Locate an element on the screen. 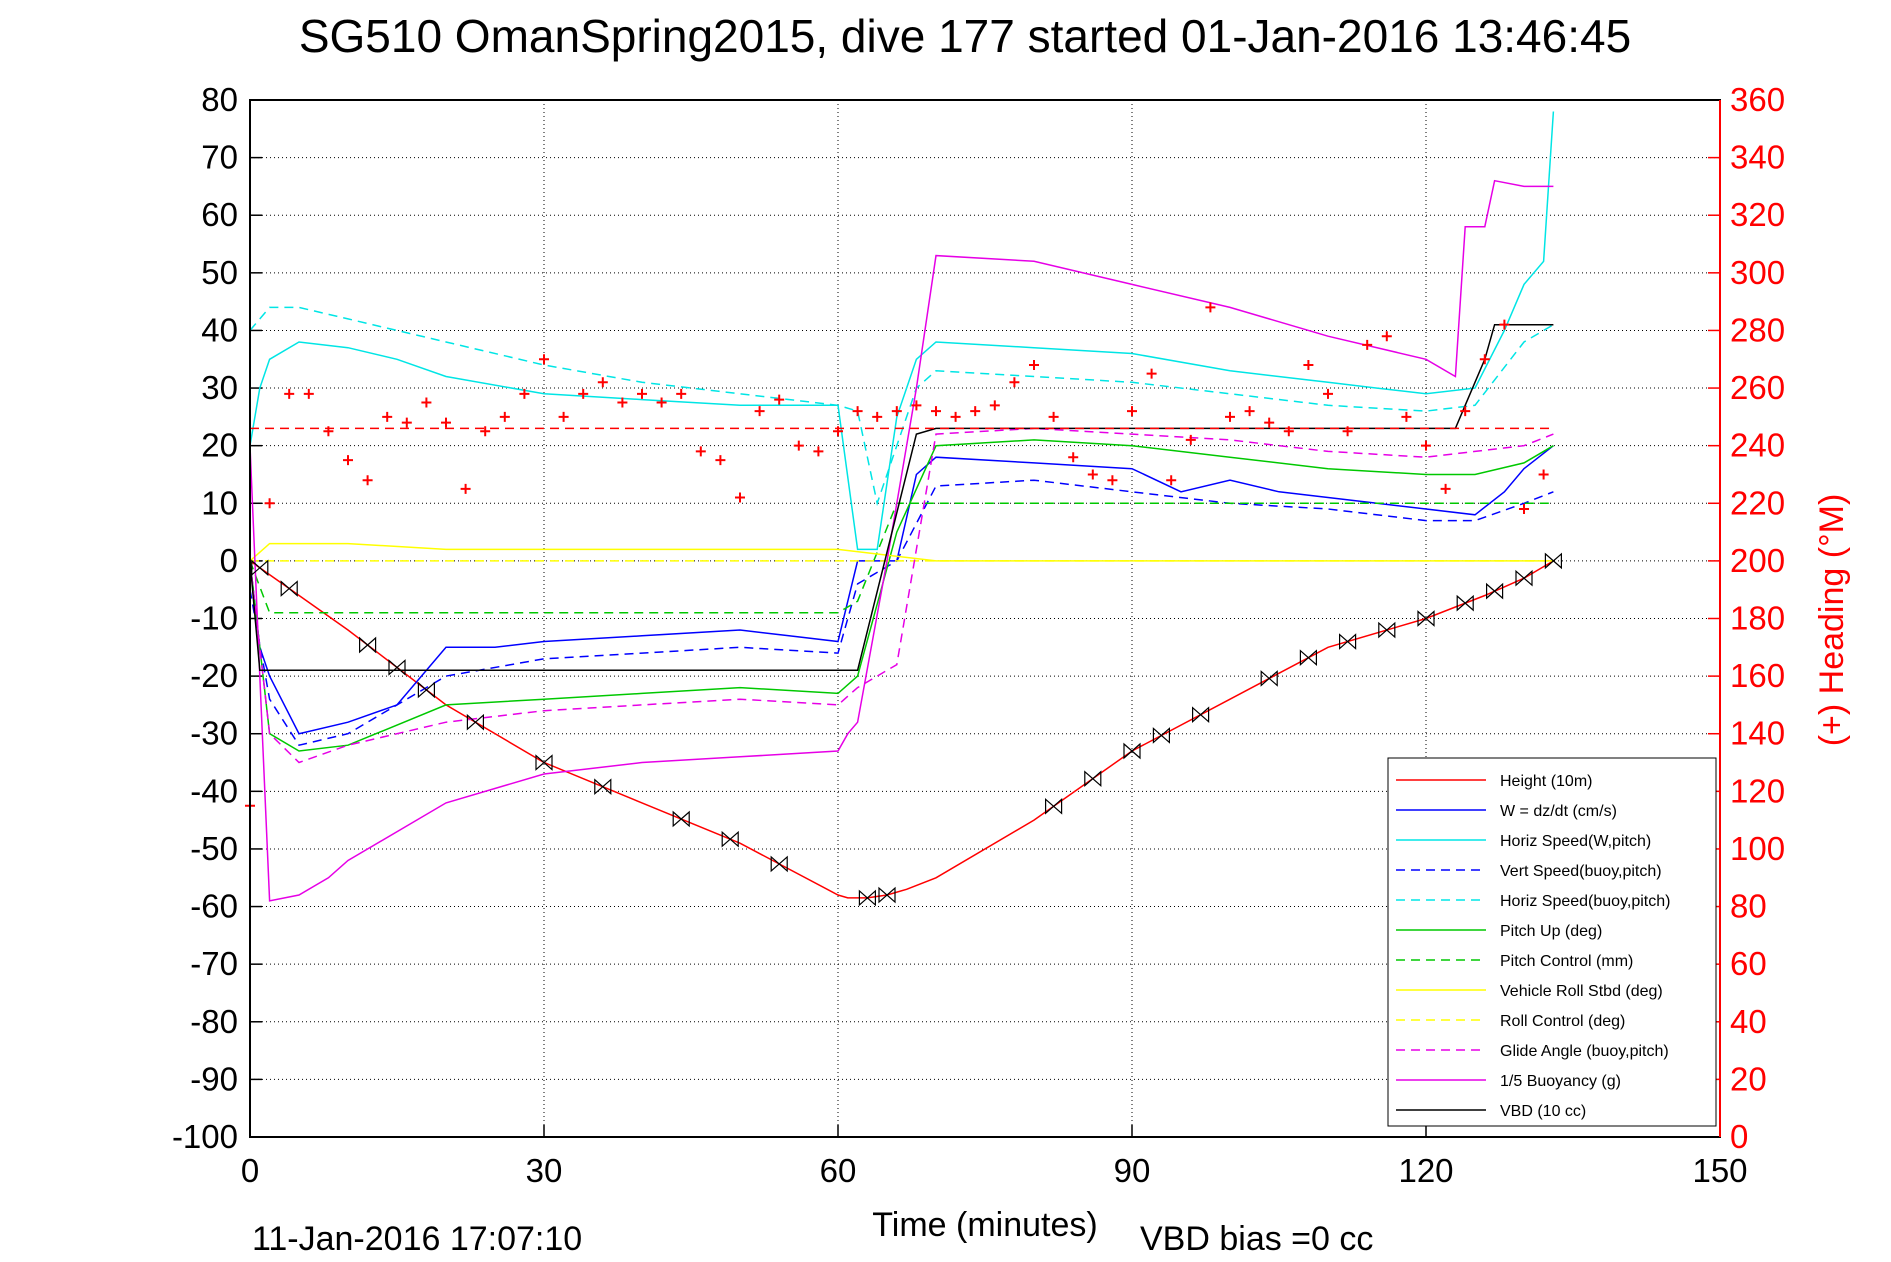  legend-label: Glide Angle (buoy,pitch) is located at coordinates (1584, 1051).